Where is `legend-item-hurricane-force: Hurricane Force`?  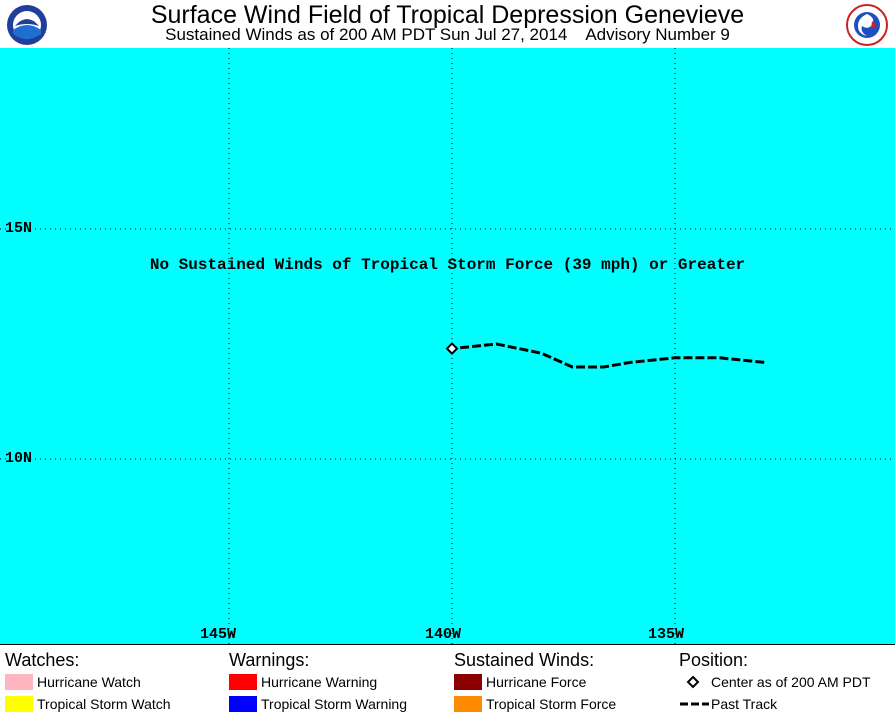 legend-item-hurricane-force: Hurricane Force is located at coordinates (524, 682).